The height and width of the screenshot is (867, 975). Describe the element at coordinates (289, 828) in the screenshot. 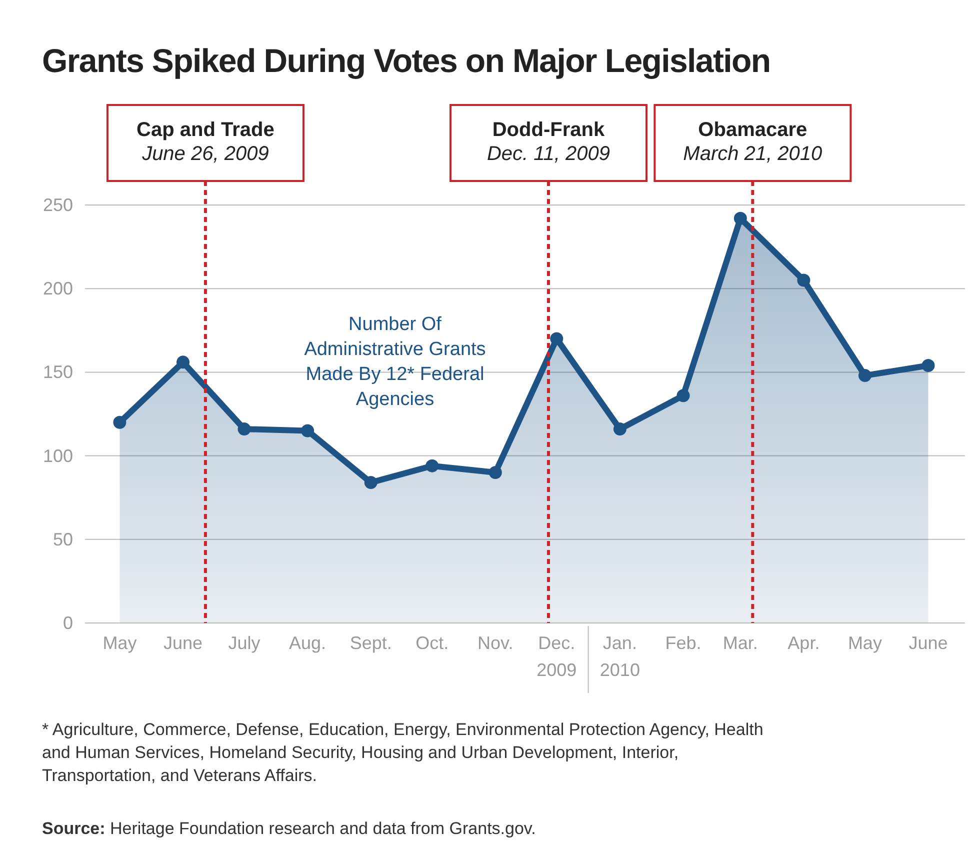

I see `source-note: Source: Heritage Foundation research and data from Grants.gov.` at that location.